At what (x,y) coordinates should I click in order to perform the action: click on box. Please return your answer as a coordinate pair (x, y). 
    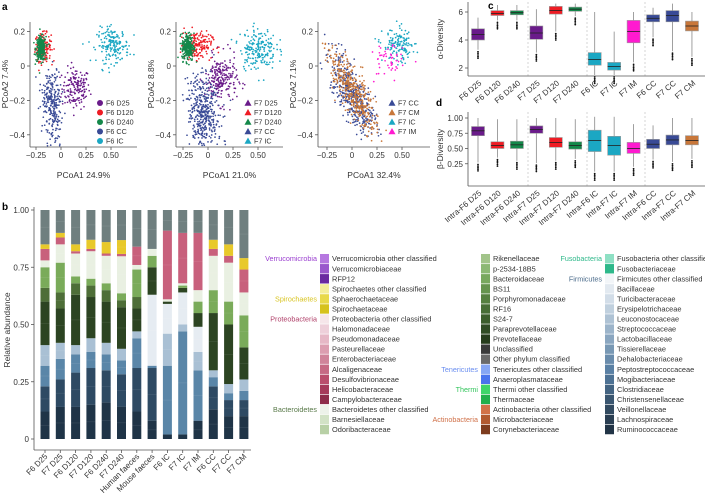
    Looking at the image, I should click on (633, 148).